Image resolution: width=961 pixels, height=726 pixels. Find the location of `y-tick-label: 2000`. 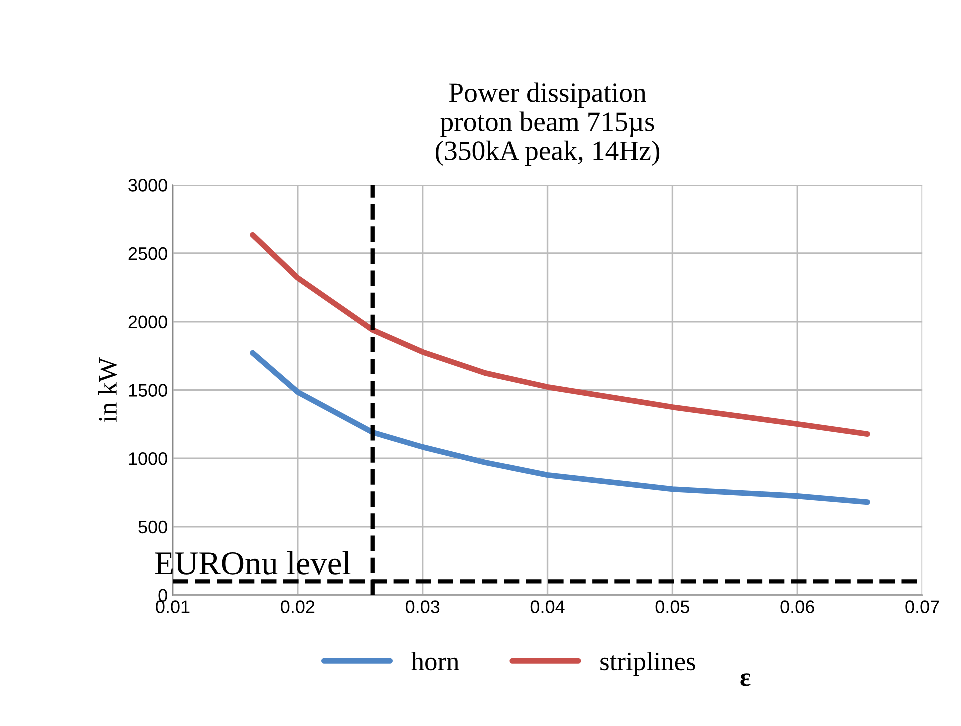

y-tick-label: 2000 is located at coordinates (148, 322).